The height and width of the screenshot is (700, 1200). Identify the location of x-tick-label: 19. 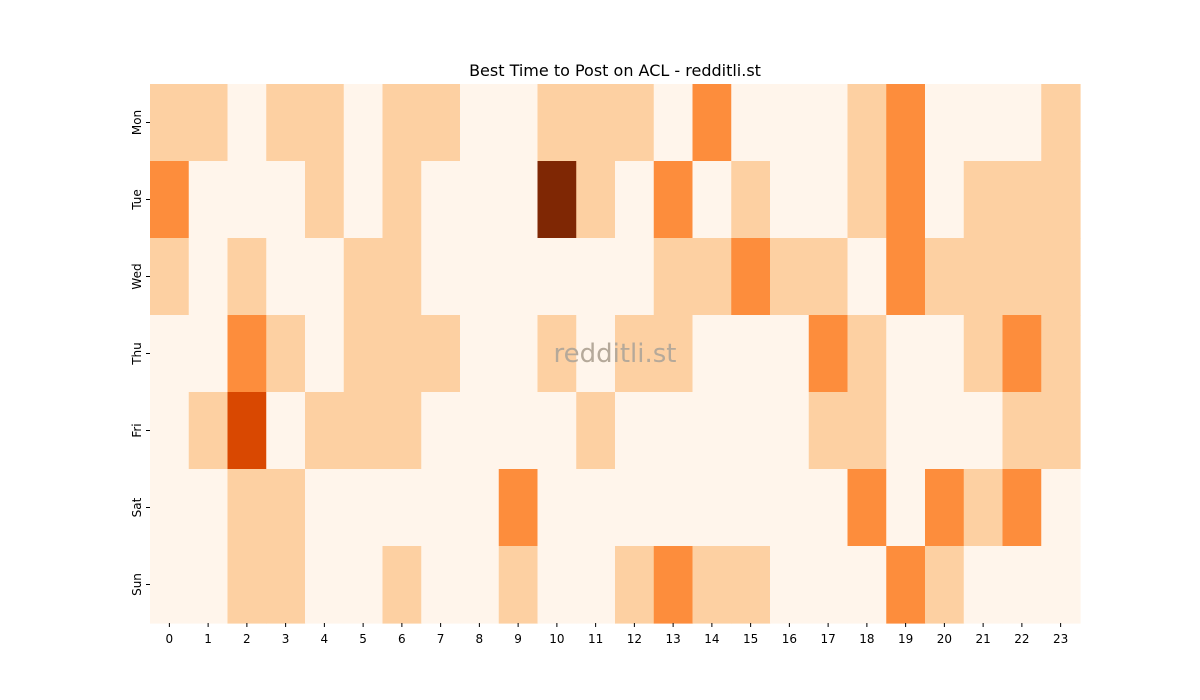
(905, 639).